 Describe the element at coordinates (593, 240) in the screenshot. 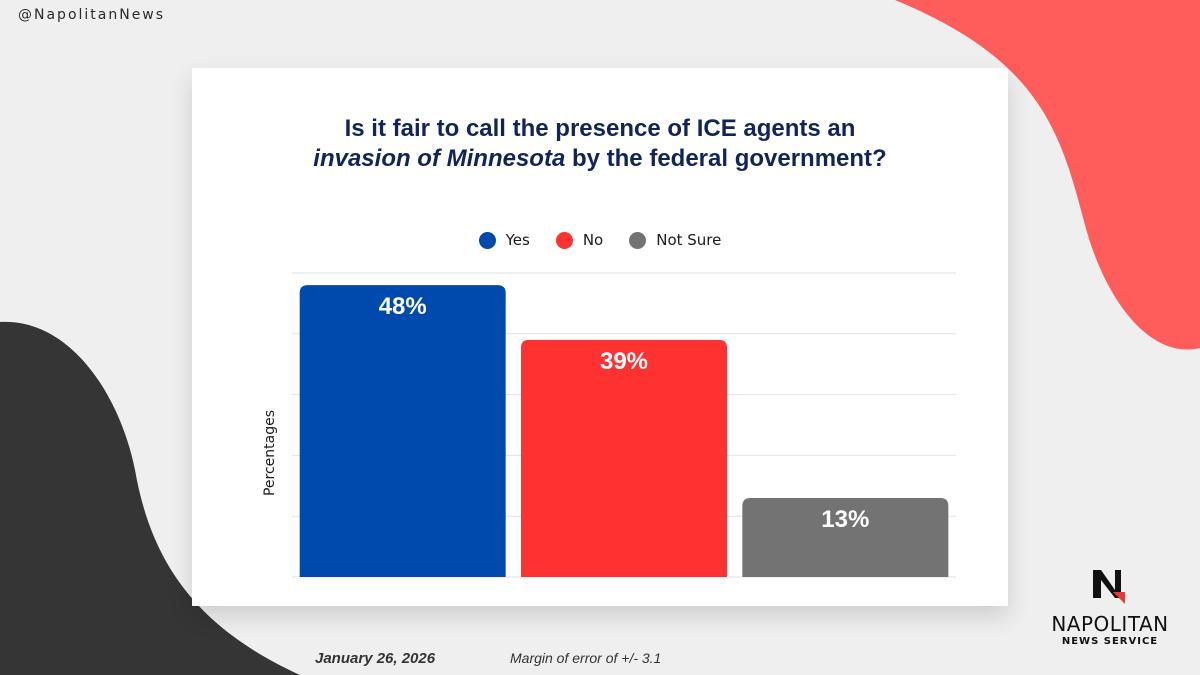

I see `legend-label: No` at that location.